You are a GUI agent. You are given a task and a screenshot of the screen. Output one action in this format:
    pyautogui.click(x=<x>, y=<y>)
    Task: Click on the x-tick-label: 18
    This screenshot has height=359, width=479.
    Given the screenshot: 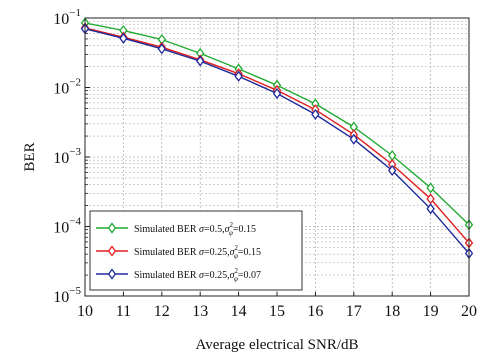 What is the action you would take?
    pyautogui.click(x=392, y=311)
    